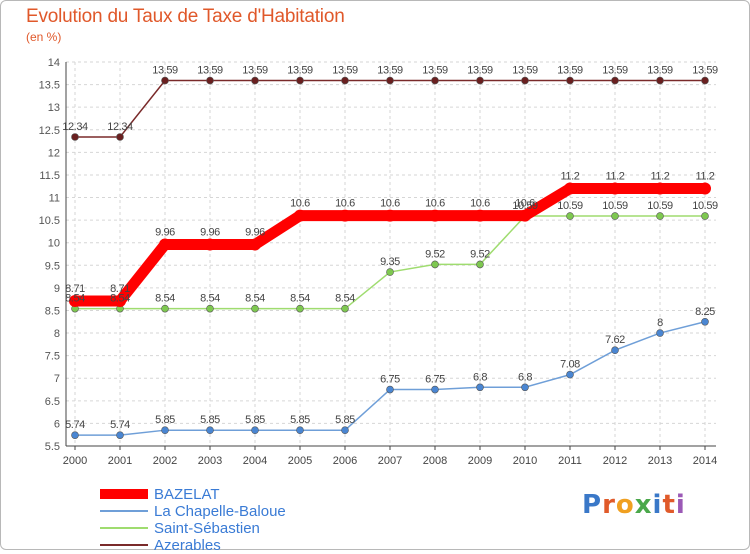 The image size is (750, 554). Describe the element at coordinates (49, 221) in the screenshot. I see `y-tick-label: 10.5` at that location.